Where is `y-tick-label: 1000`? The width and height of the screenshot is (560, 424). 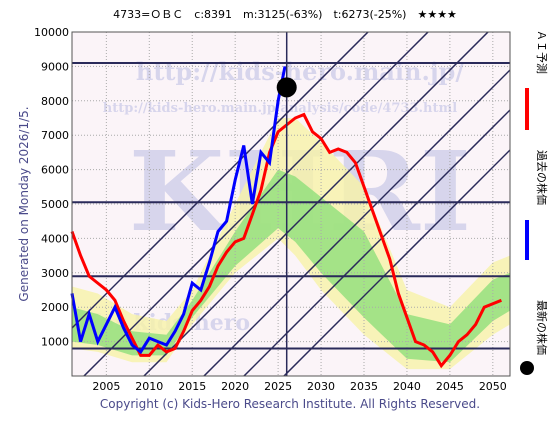 y-tick-label: 1000 is located at coordinates (55, 342).